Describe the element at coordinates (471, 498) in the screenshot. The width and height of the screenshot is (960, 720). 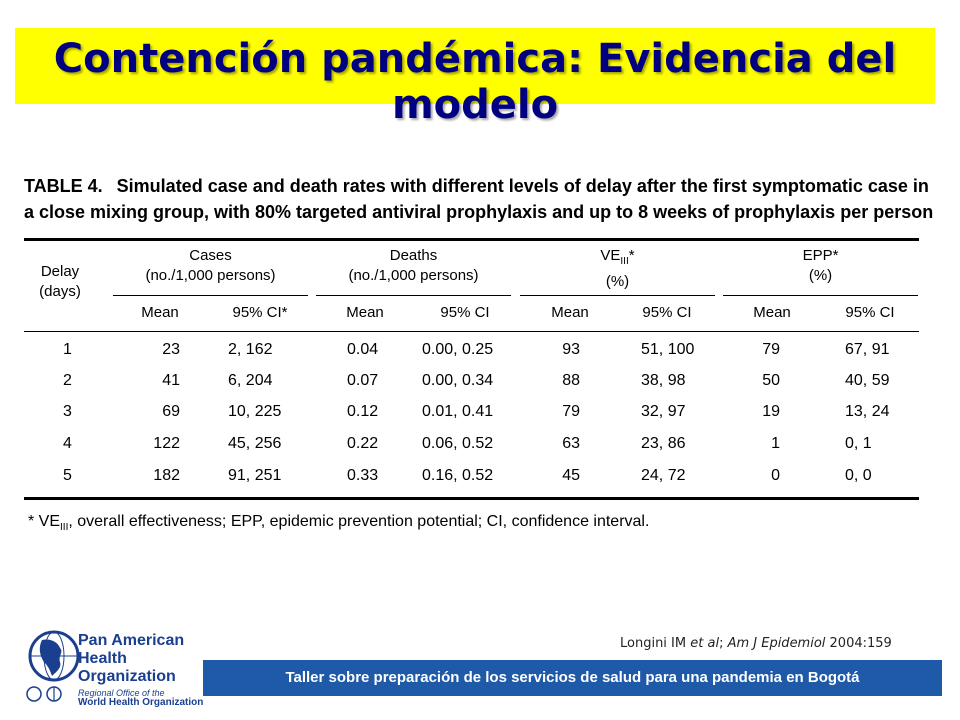
I see `table-bottom-rule` at that location.